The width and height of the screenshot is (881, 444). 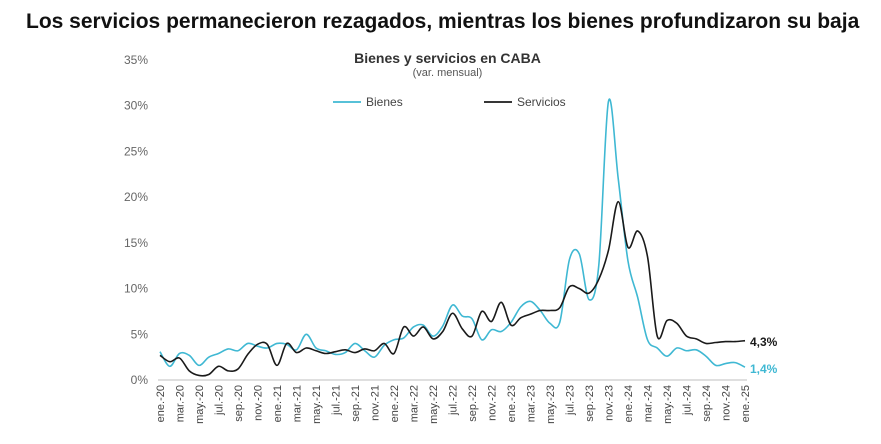 I want to click on x-tick-label: ene.-22, so click(x=395, y=403).